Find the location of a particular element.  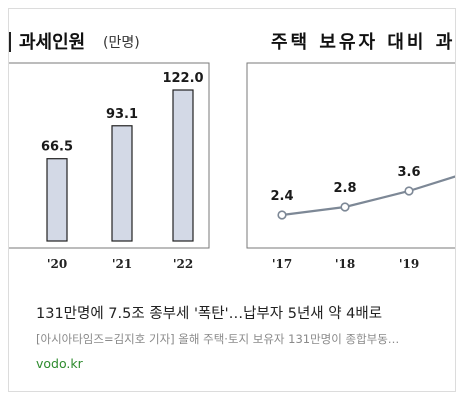

article-headline: 131만명에 7.5조 종부세 '폭탄'…납부자 5년새 약 4배로 is located at coordinates (209, 314).